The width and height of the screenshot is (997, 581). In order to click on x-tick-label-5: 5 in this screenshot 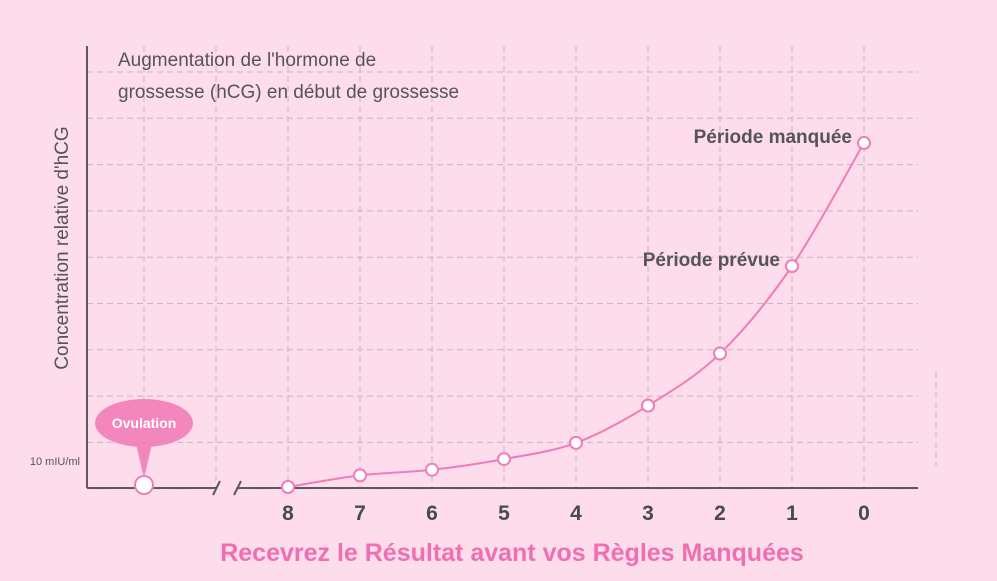, I will do `click(504, 513)`.